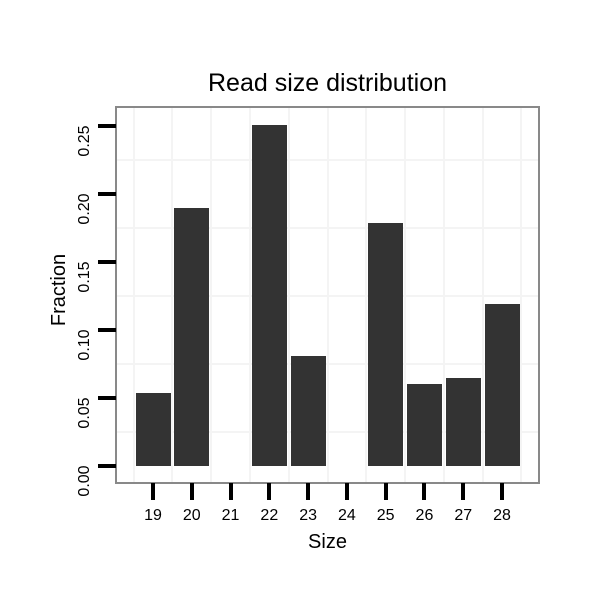 The height and width of the screenshot is (600, 600). What do you see at coordinates (153, 515) in the screenshot?
I see `x-tick-label: 19` at bounding box center [153, 515].